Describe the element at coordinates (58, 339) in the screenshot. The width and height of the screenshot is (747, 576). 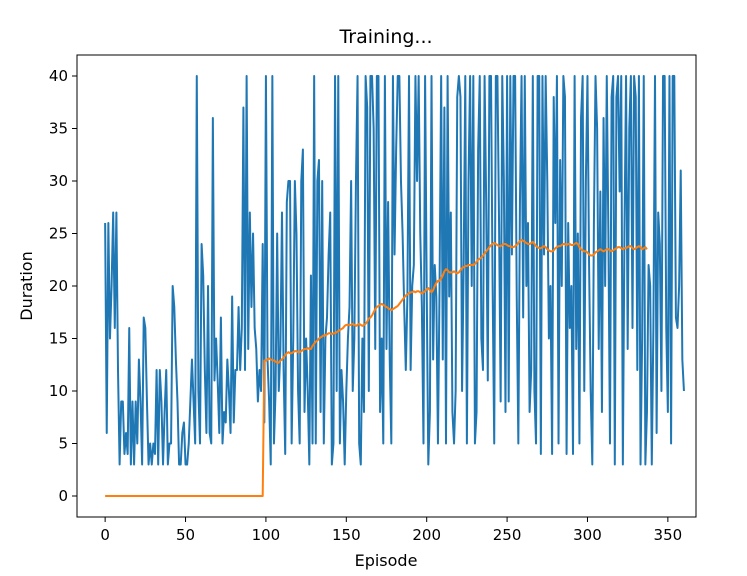
I see `y-tick-label: 15` at that location.